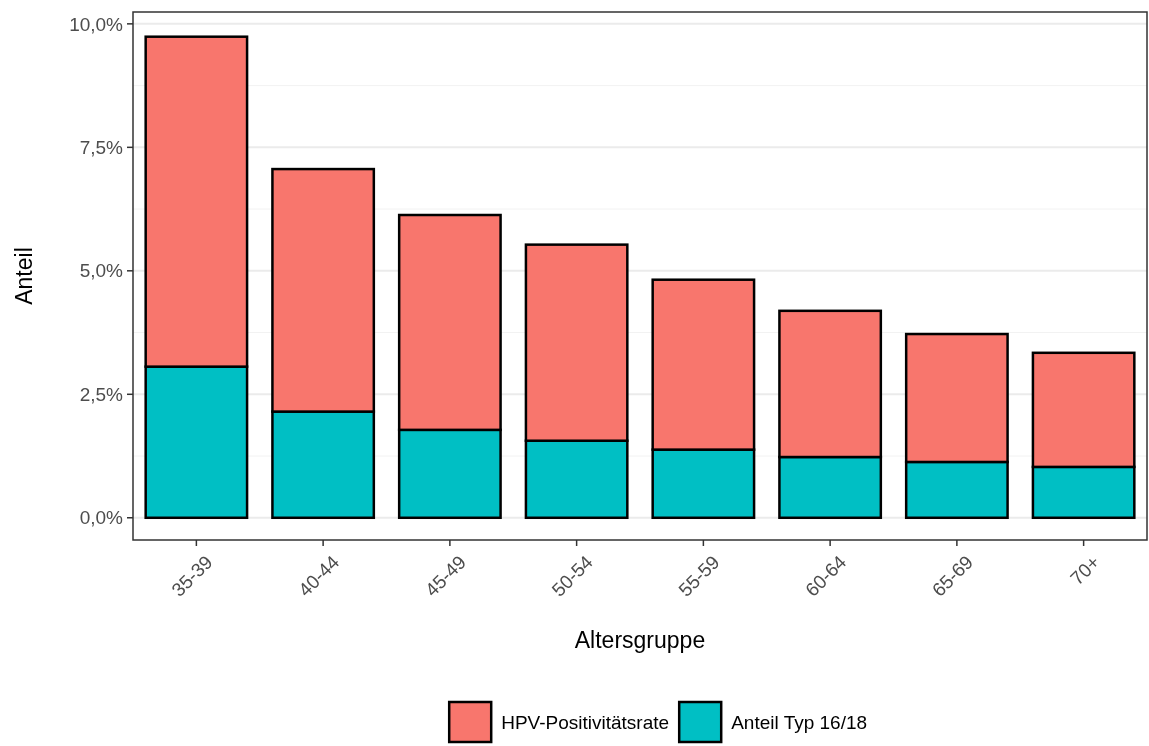 This screenshot has height=746, width=1149. What do you see at coordinates (96, 24) in the screenshot?
I see `y-tick-label: 10,0%` at bounding box center [96, 24].